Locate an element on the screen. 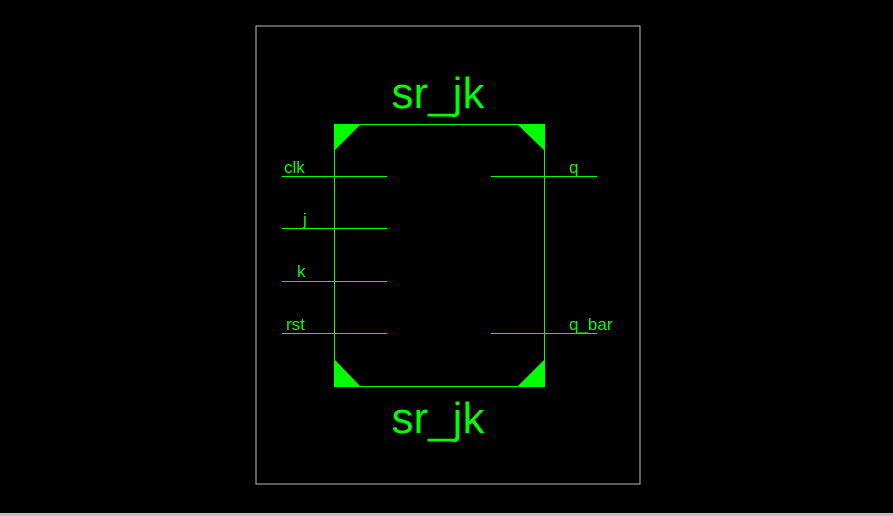  pin-label-k: k is located at coordinates (301, 271).